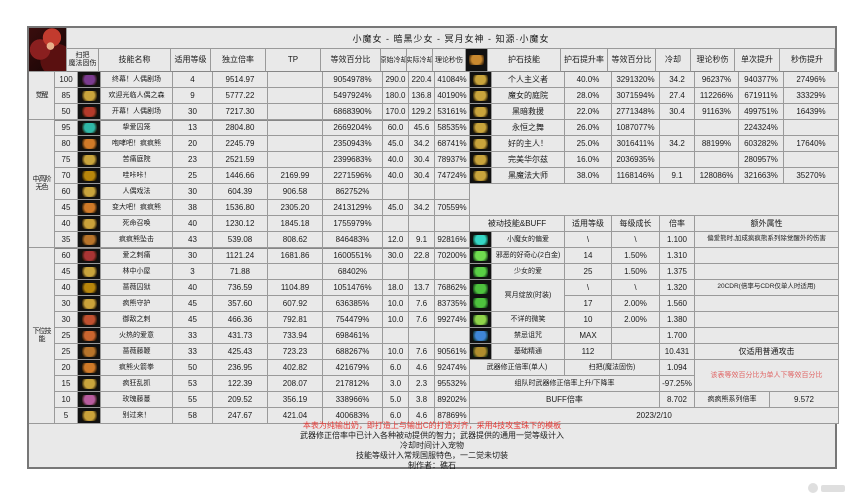 This screenshot has width=864, height=500. What do you see at coordinates (137, 368) in the screenshot?
I see `skill-cell-name: 疯熊火箭拳` at bounding box center [137, 368].